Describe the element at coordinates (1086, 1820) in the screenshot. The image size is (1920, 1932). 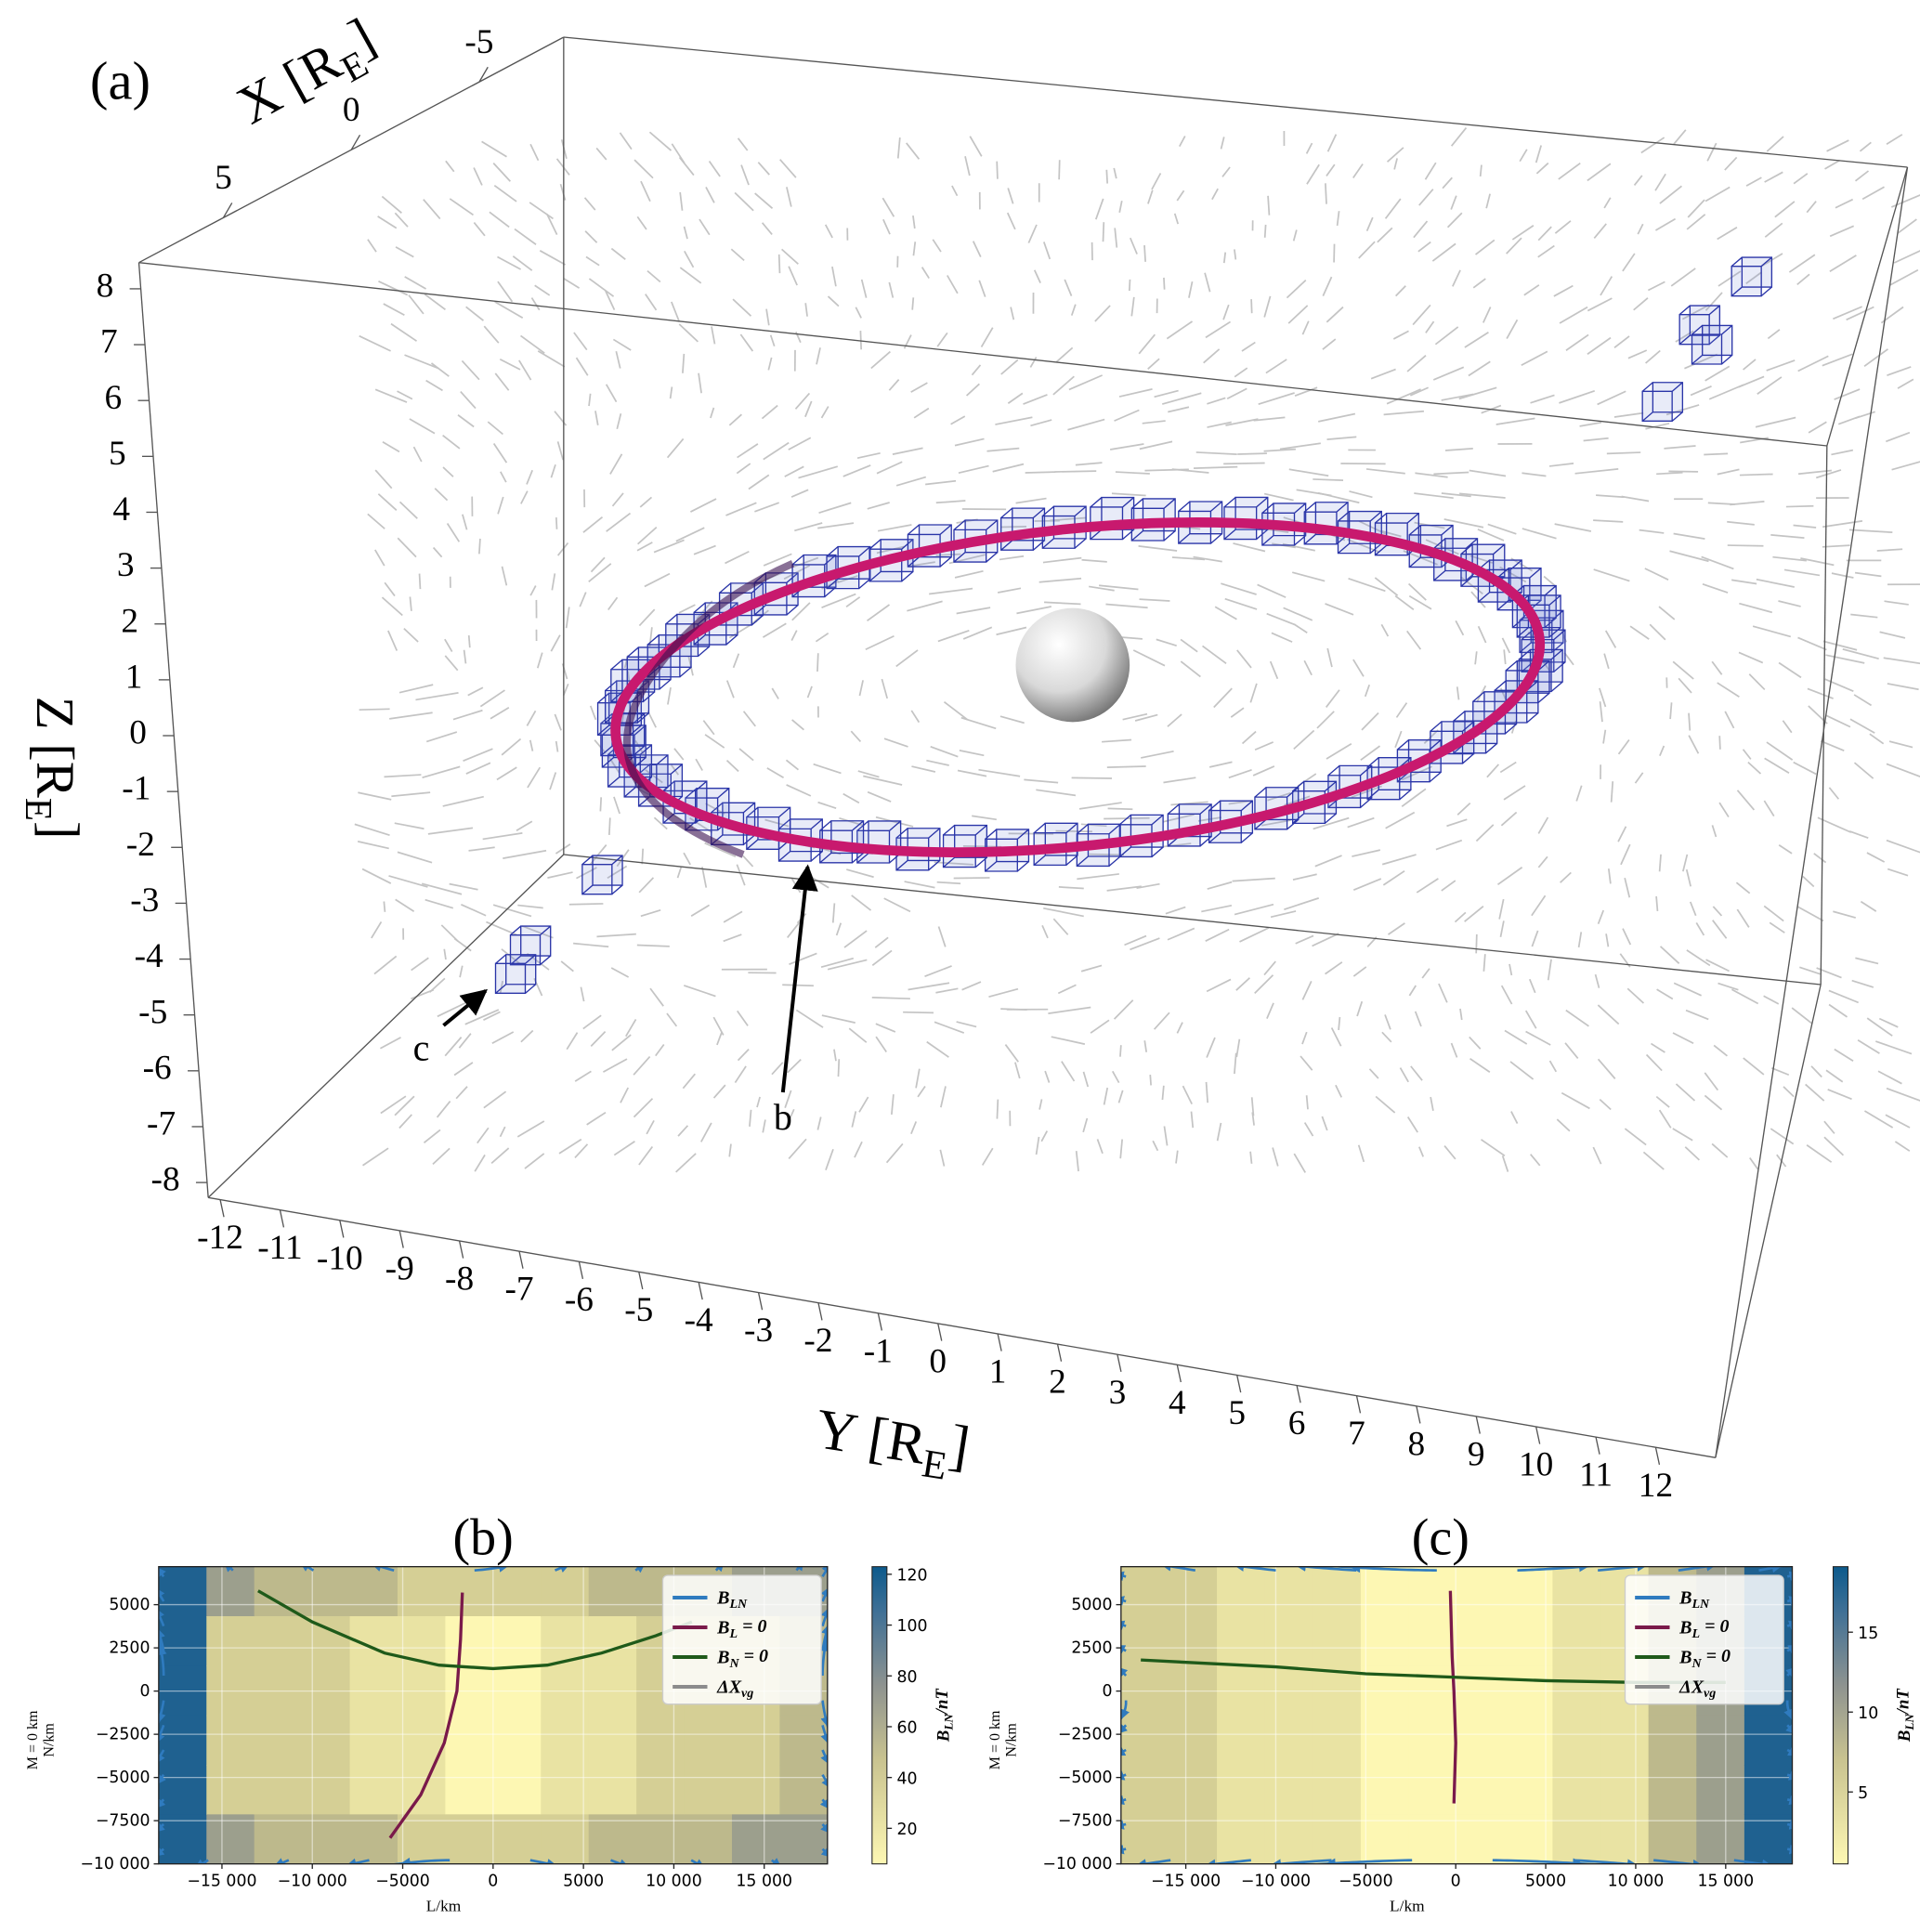
I see `y-tick-label: −7500` at that location.